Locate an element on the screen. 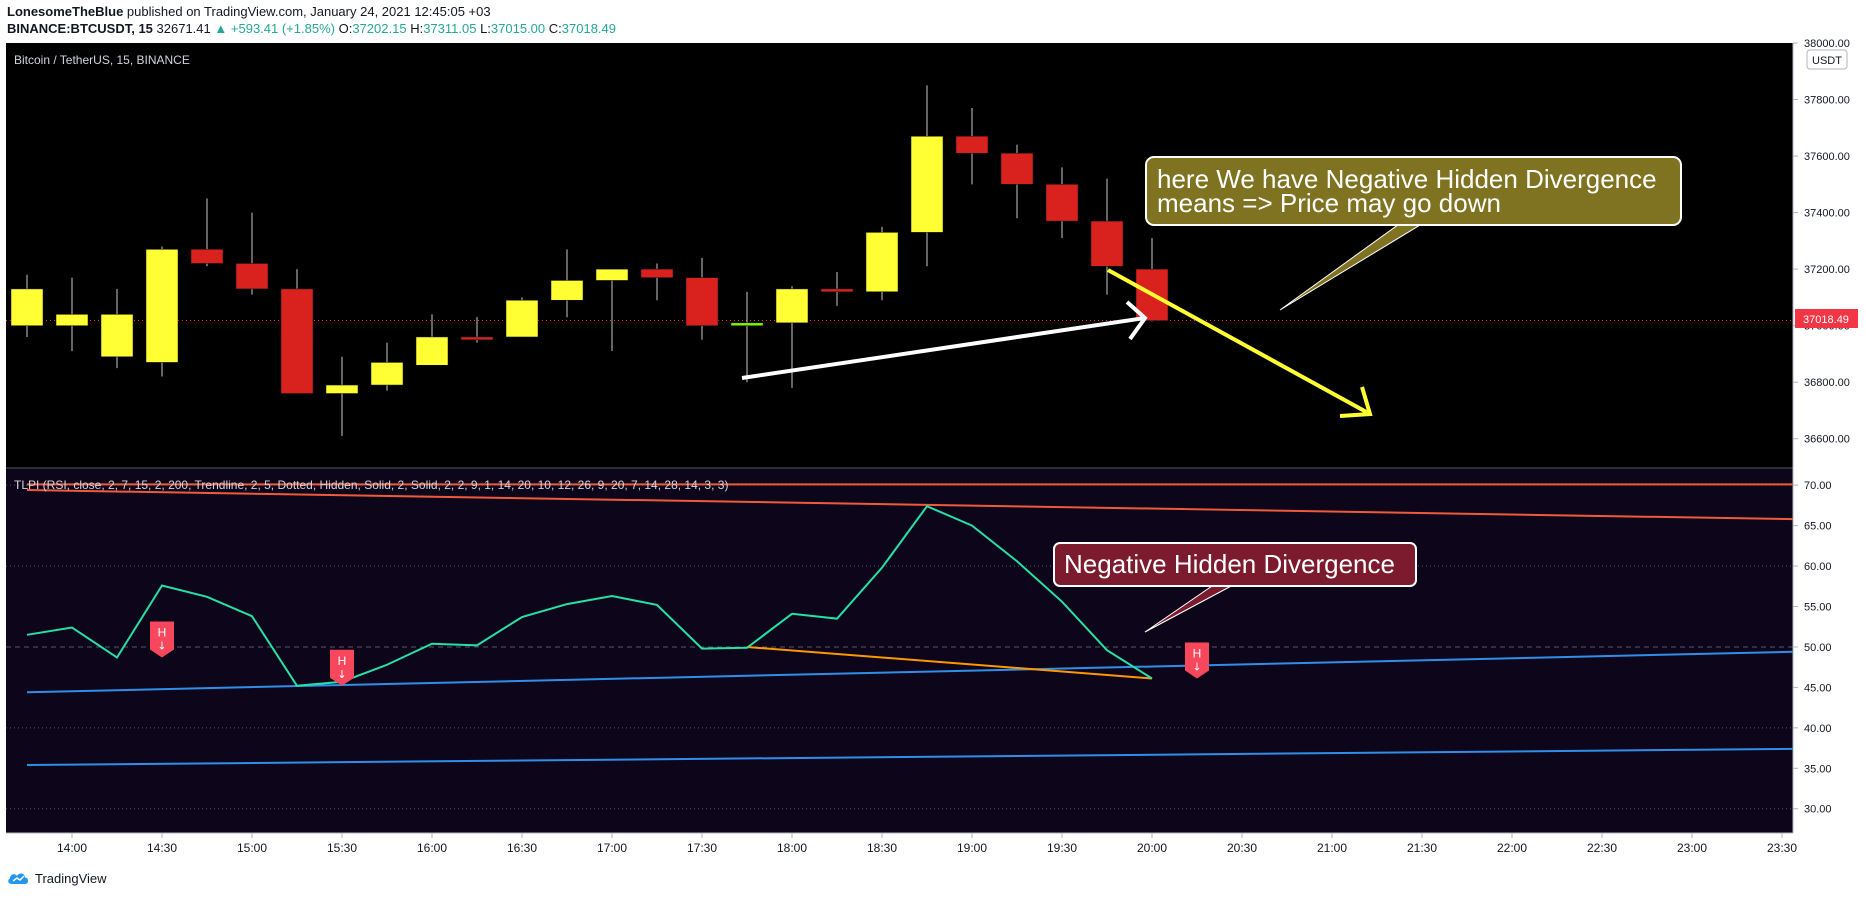  last-value: 32671.41 is located at coordinates (183, 28).